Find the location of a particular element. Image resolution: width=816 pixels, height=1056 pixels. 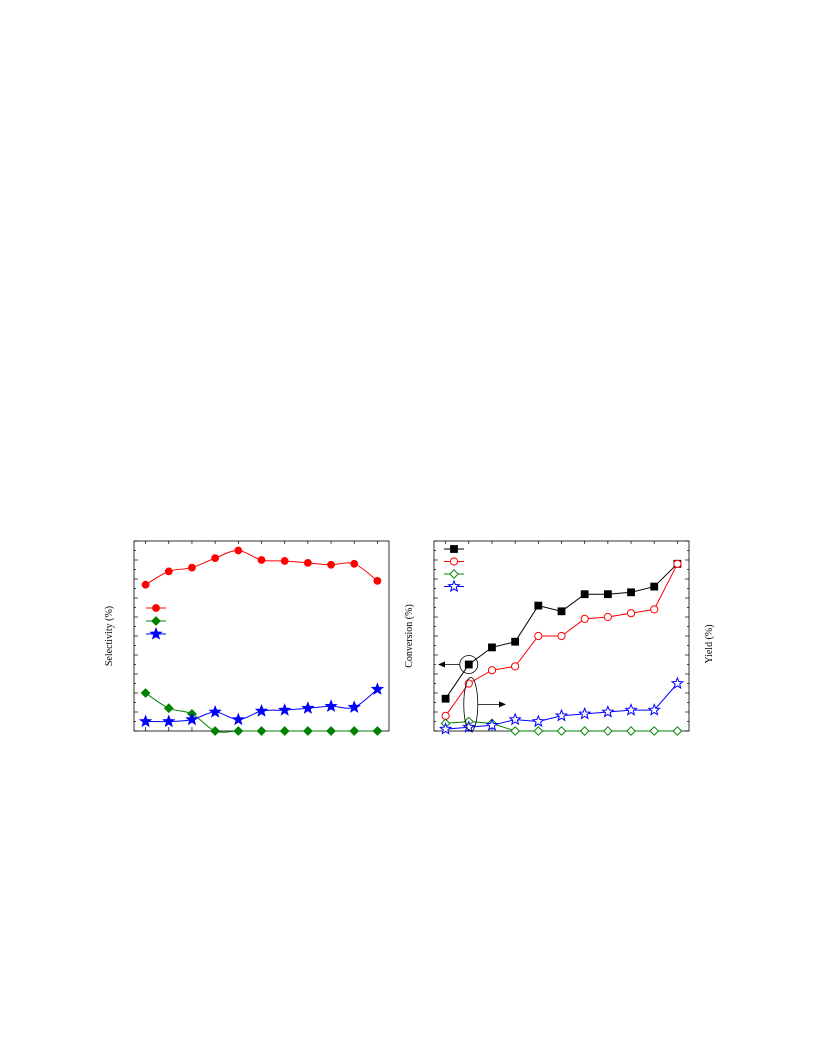

chart1-ylabel: Selectivity (%) is located at coordinates (109, 636).